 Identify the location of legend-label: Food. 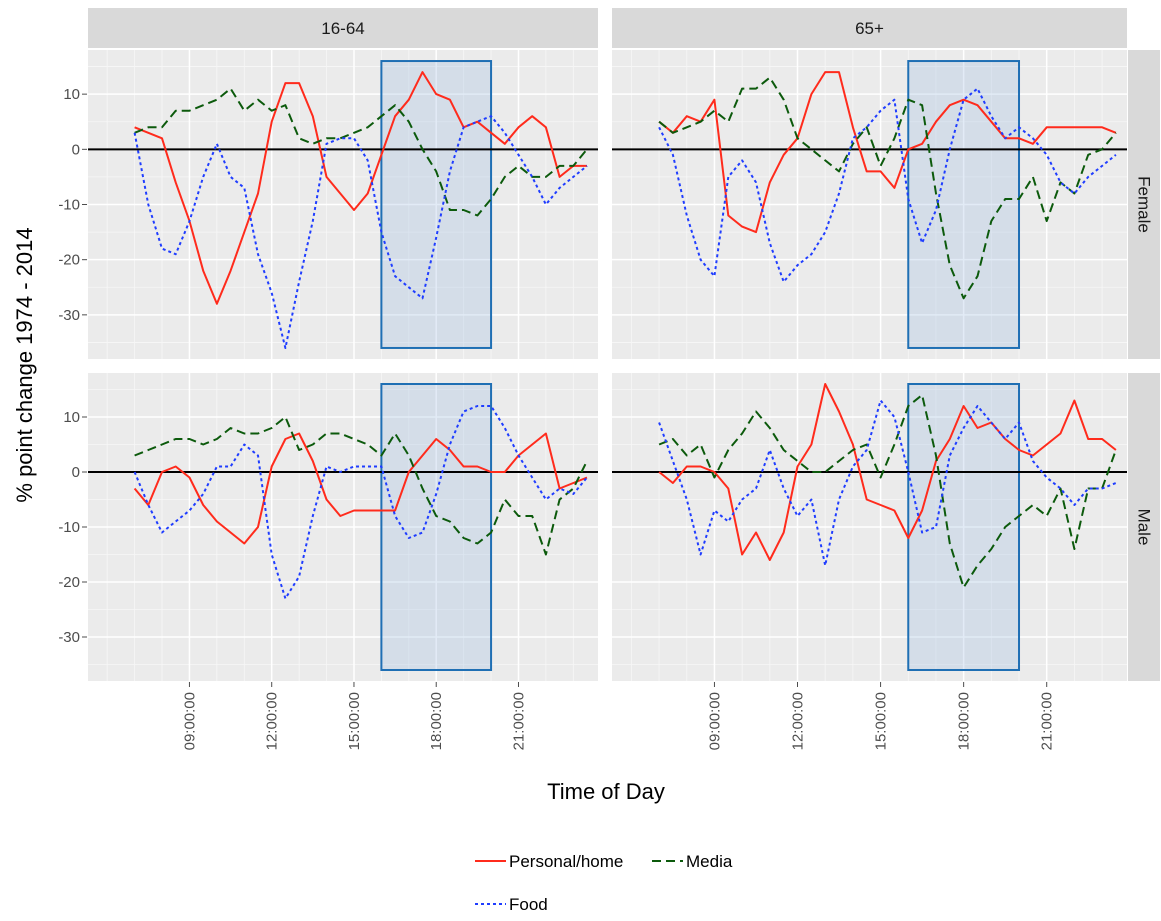
(528, 904).